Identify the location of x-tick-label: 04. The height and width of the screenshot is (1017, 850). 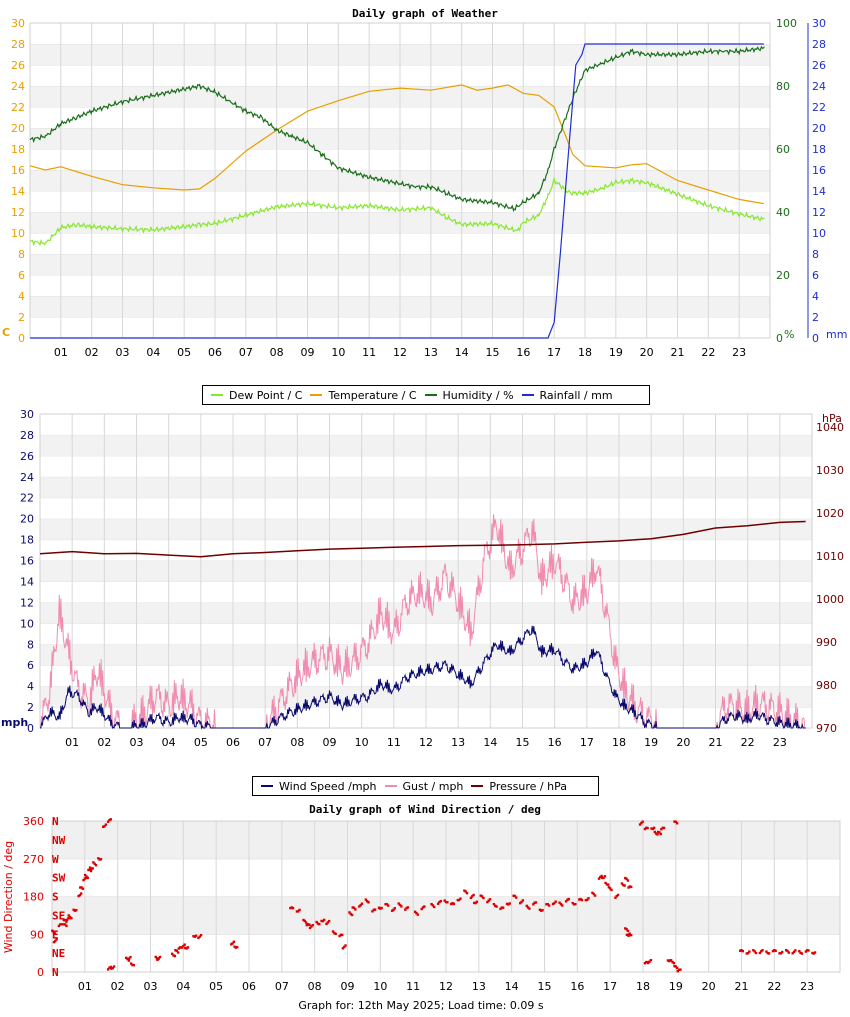
(169, 742).